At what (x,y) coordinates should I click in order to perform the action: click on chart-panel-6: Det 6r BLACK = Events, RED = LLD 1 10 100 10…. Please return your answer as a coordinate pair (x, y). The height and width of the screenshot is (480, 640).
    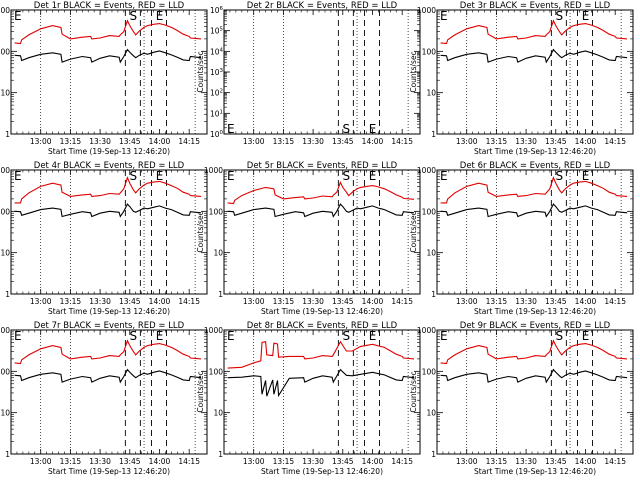
    Looking at the image, I should click on (521, 238).